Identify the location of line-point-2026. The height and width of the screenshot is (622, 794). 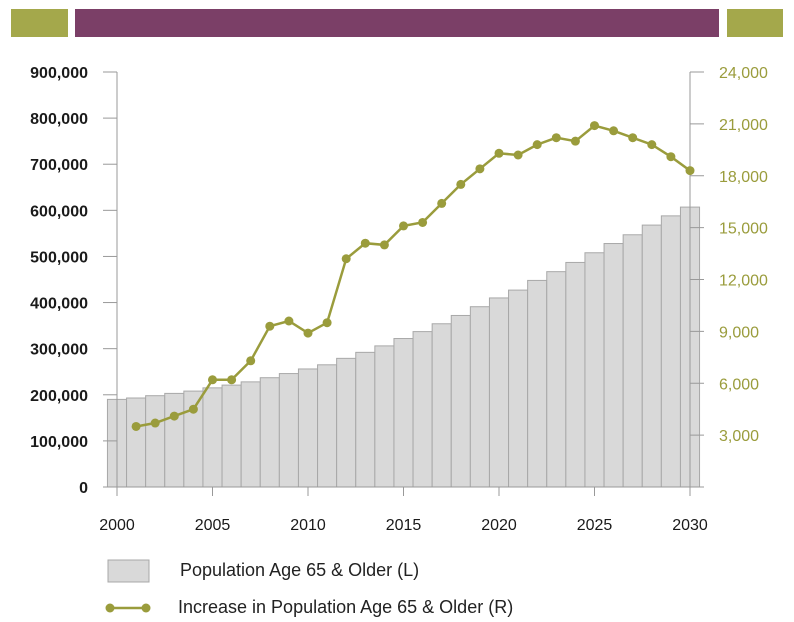
(614, 131).